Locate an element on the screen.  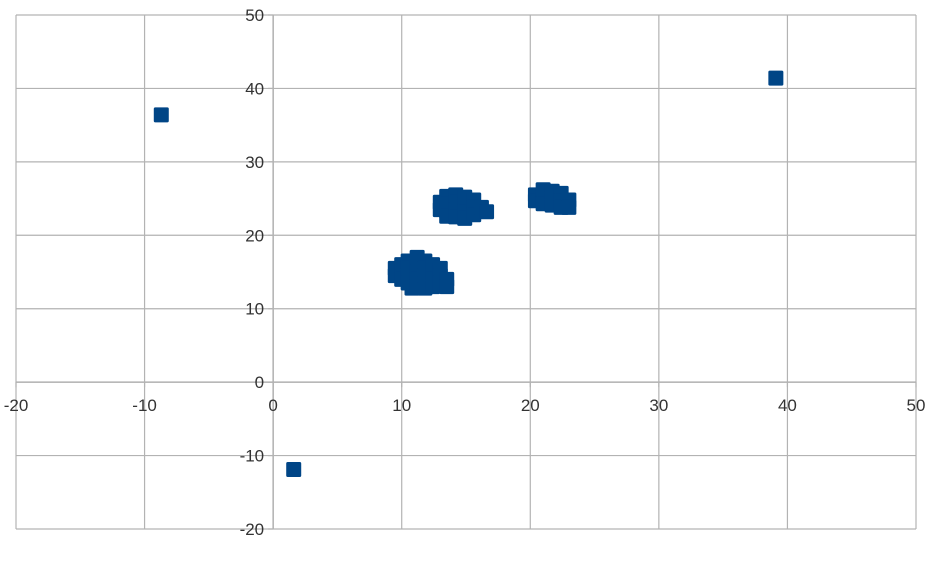
x-tick-label: 50 is located at coordinates (916, 405).